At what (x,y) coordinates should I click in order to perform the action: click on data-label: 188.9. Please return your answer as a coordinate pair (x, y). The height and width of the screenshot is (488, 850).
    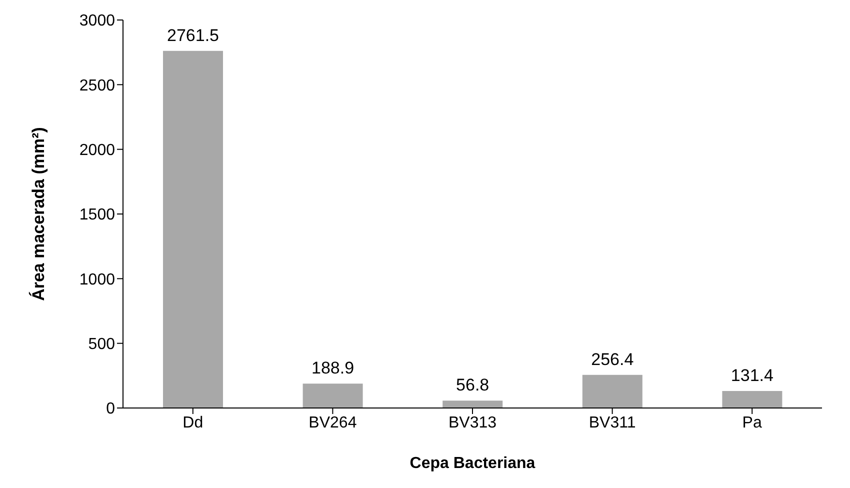
    Looking at the image, I should click on (333, 368).